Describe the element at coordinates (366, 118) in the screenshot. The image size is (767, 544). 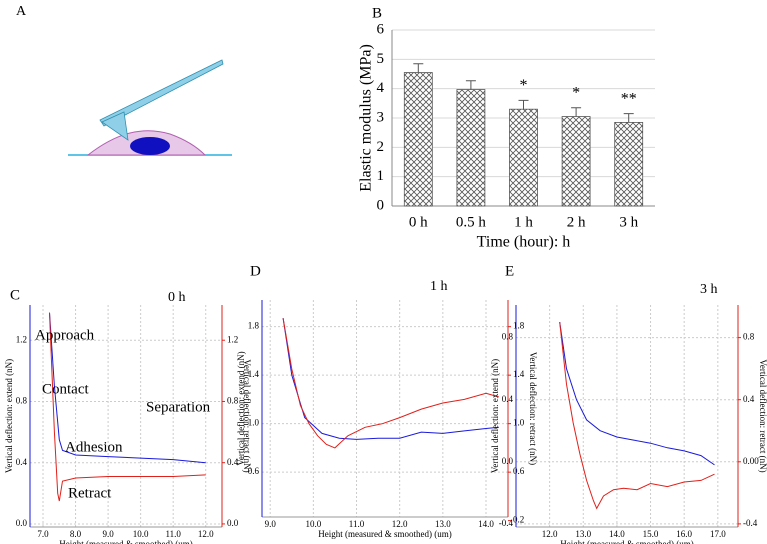
I see `y-axis-label: Elastic modulus (MPa)` at that location.